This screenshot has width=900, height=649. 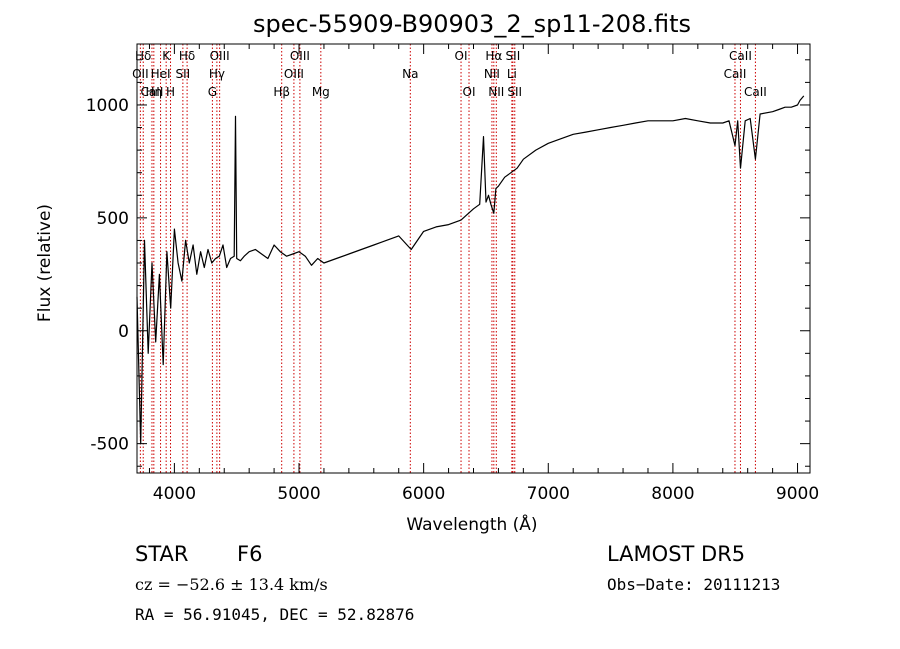 I want to click on spectral-line-label: Na, so click(x=410, y=74).